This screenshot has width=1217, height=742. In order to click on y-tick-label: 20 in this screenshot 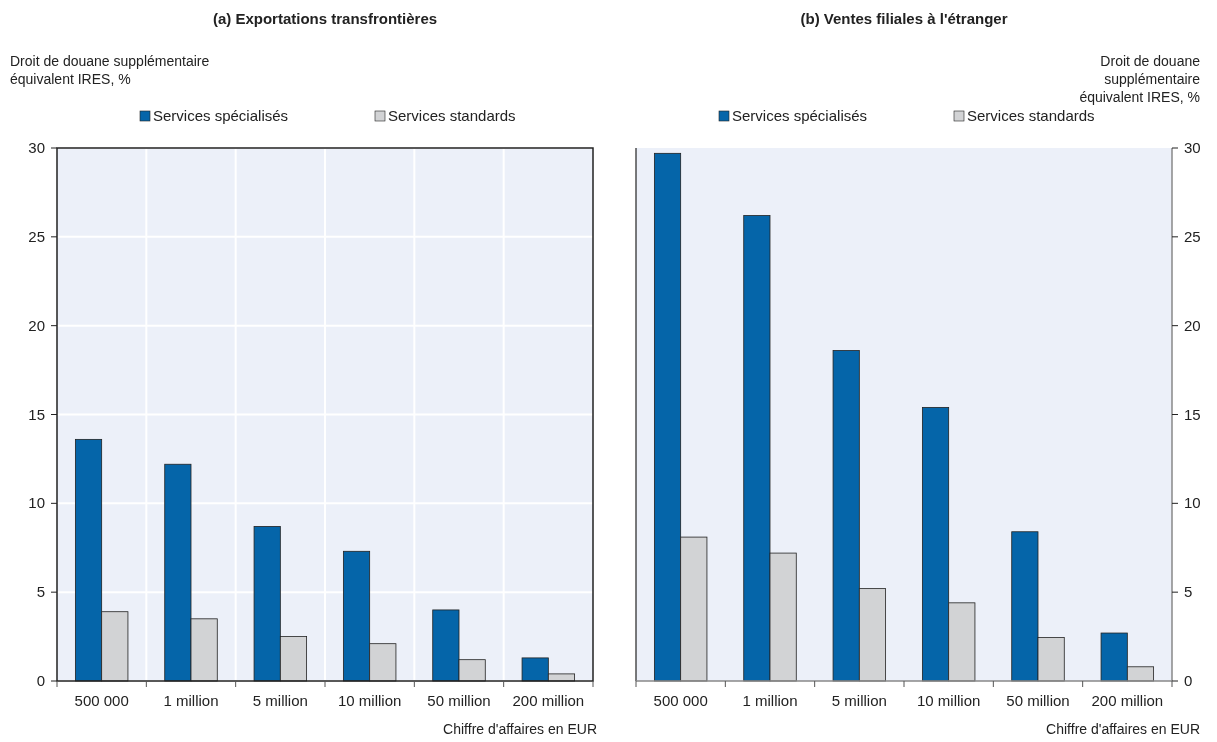, I will do `click(36, 325)`.